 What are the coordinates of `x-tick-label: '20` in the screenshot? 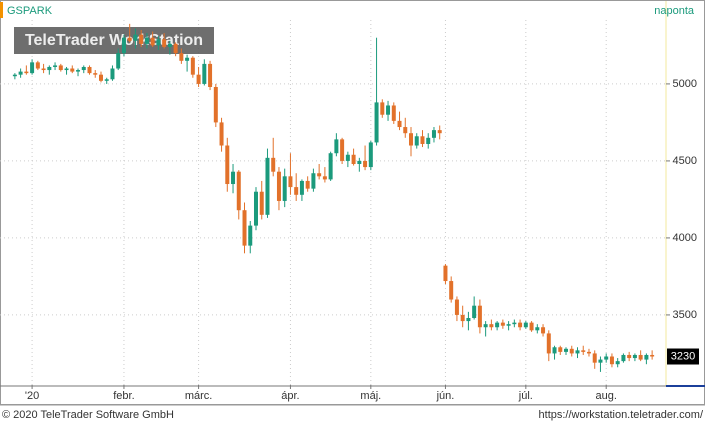 It's located at (32, 396).